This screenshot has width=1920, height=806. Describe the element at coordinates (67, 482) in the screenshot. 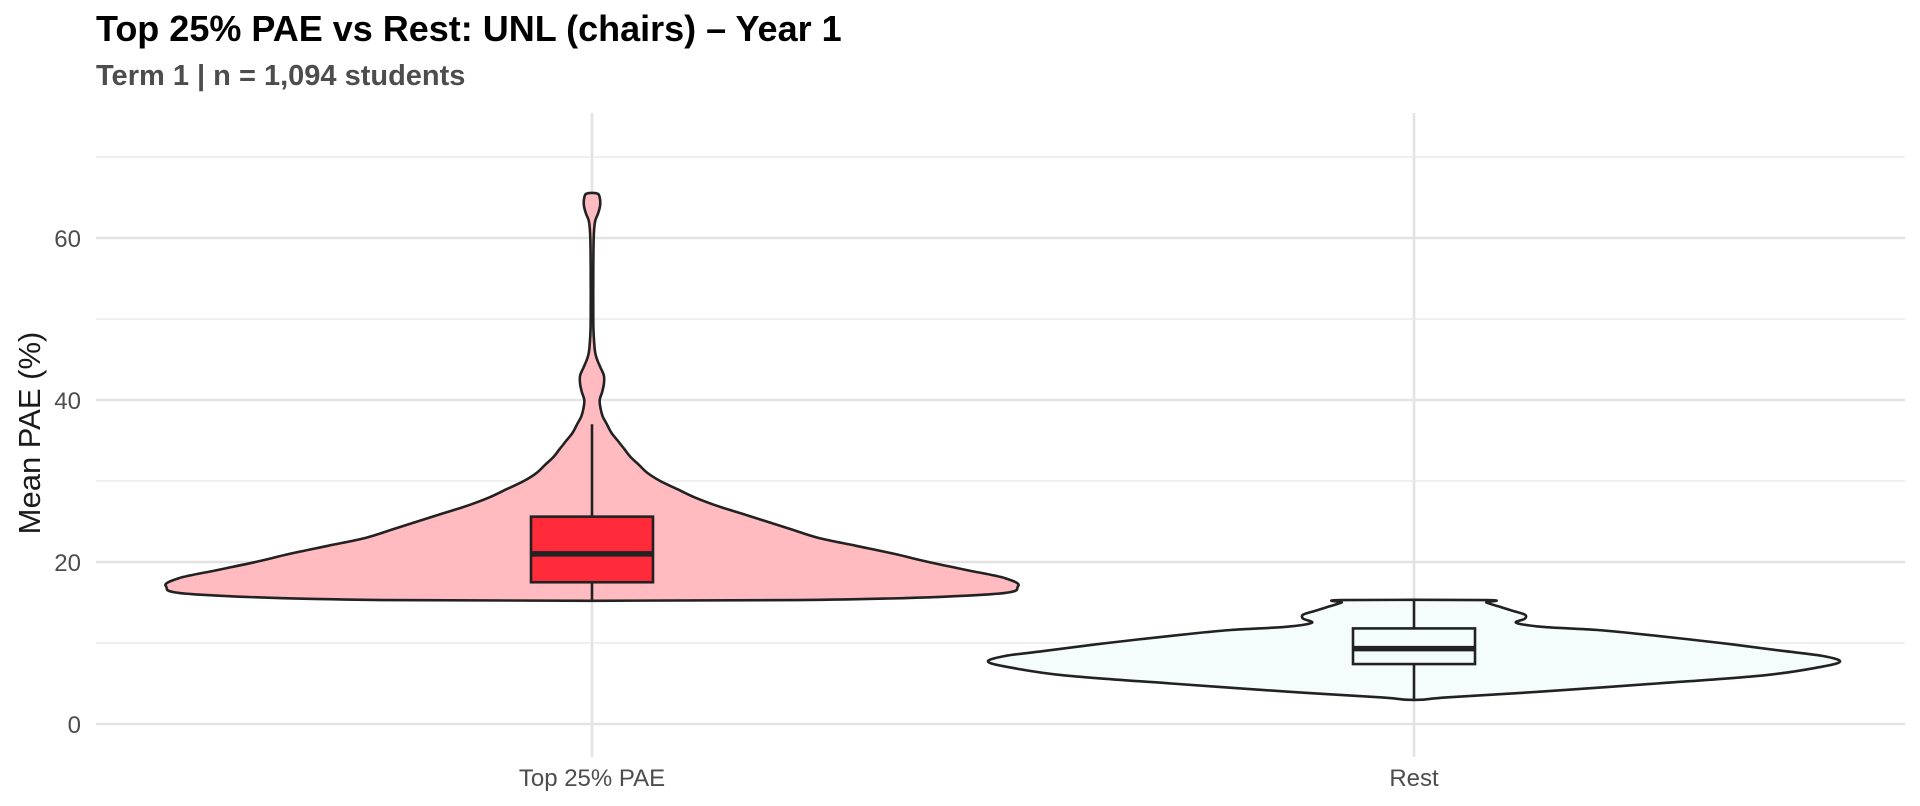

I see `y-axis-ticks: 0 20 40 60` at that location.